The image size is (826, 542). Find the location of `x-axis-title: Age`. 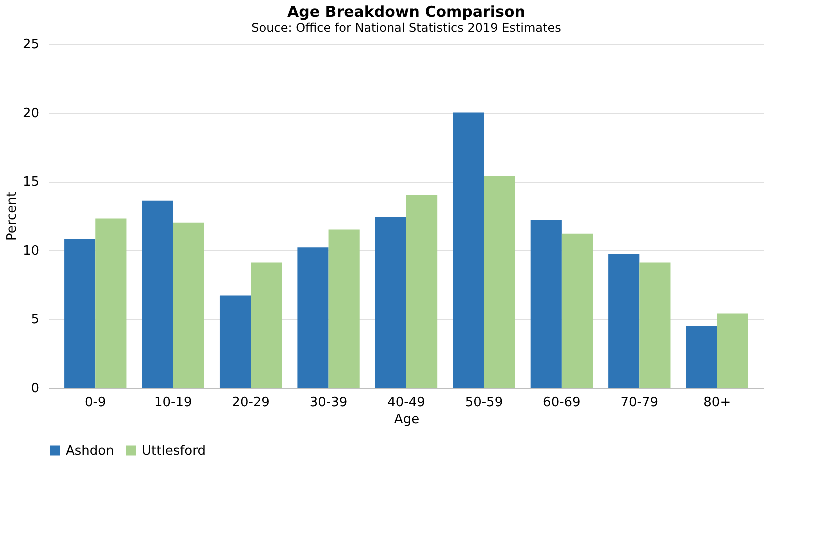

x-axis-title: Age is located at coordinates (407, 420).